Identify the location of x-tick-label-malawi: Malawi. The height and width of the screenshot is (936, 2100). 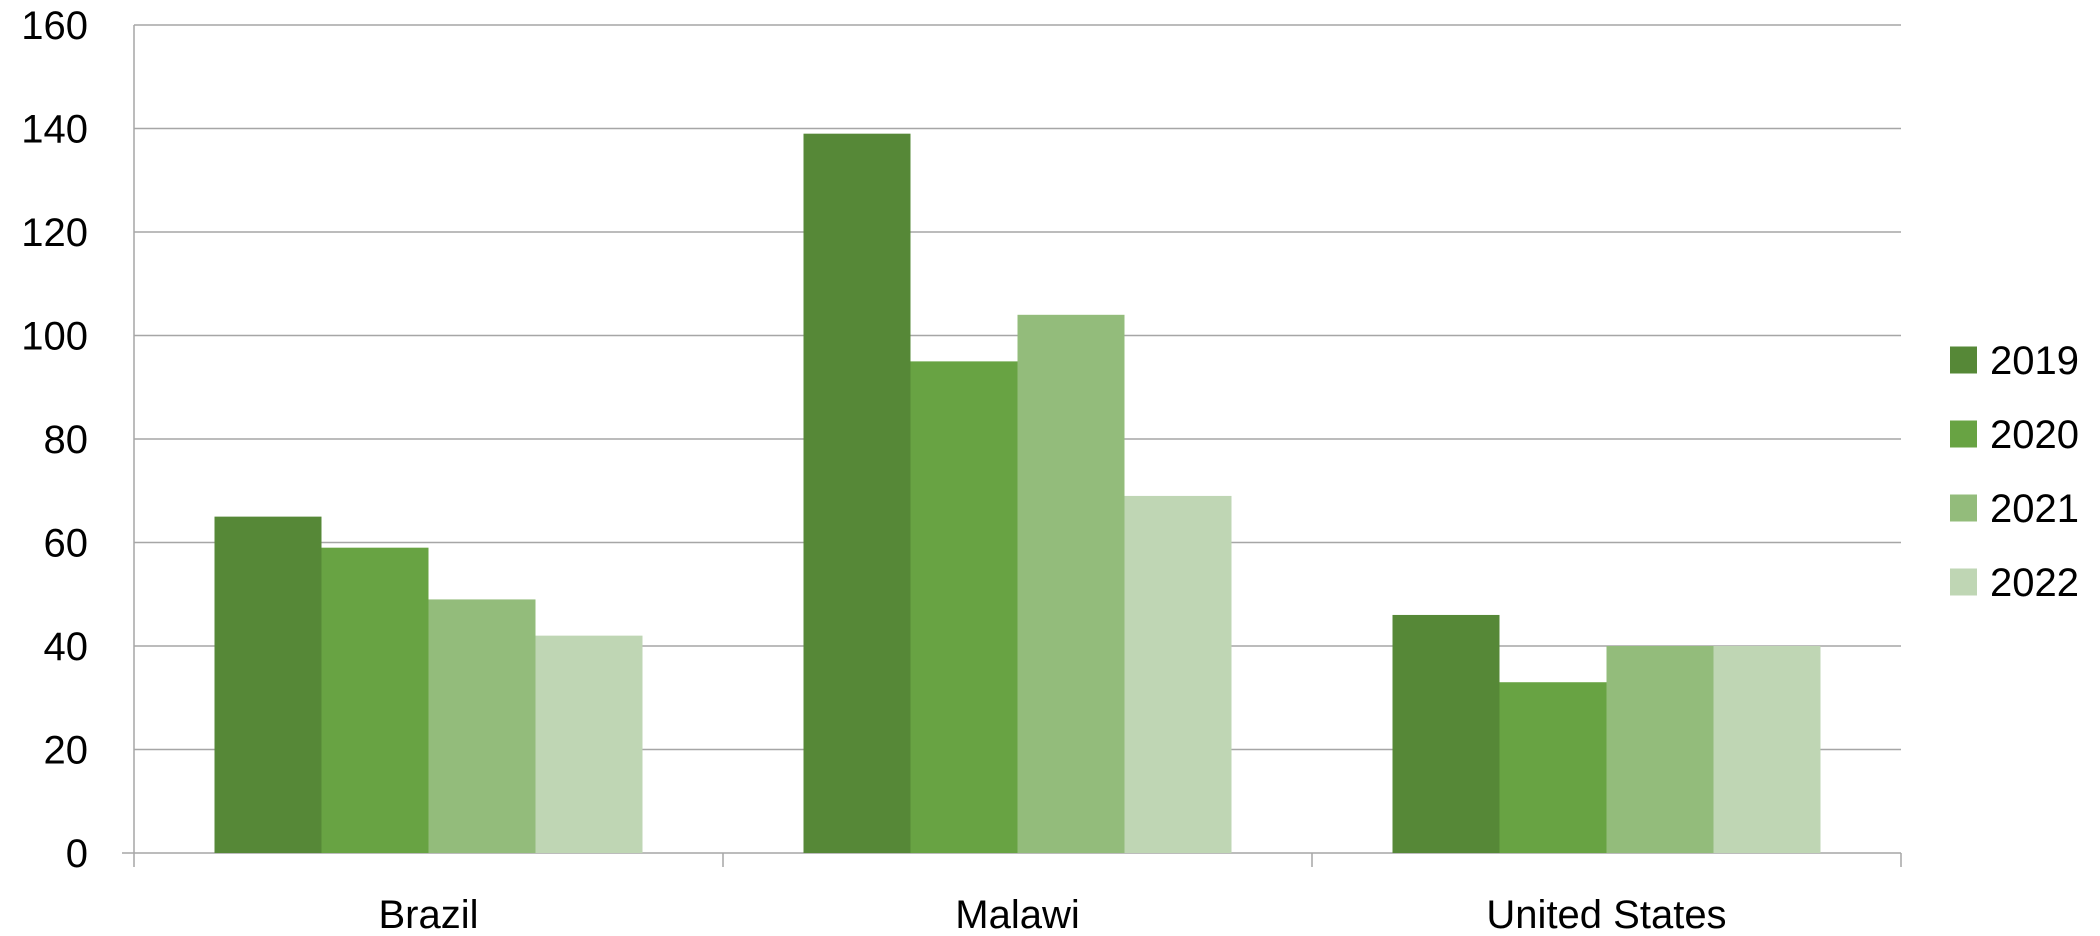
(1017, 914).